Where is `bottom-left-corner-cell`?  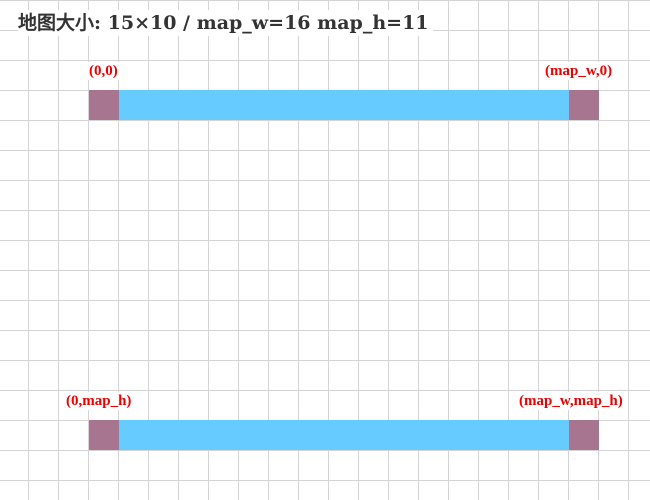
bottom-left-corner-cell is located at coordinates (104, 435).